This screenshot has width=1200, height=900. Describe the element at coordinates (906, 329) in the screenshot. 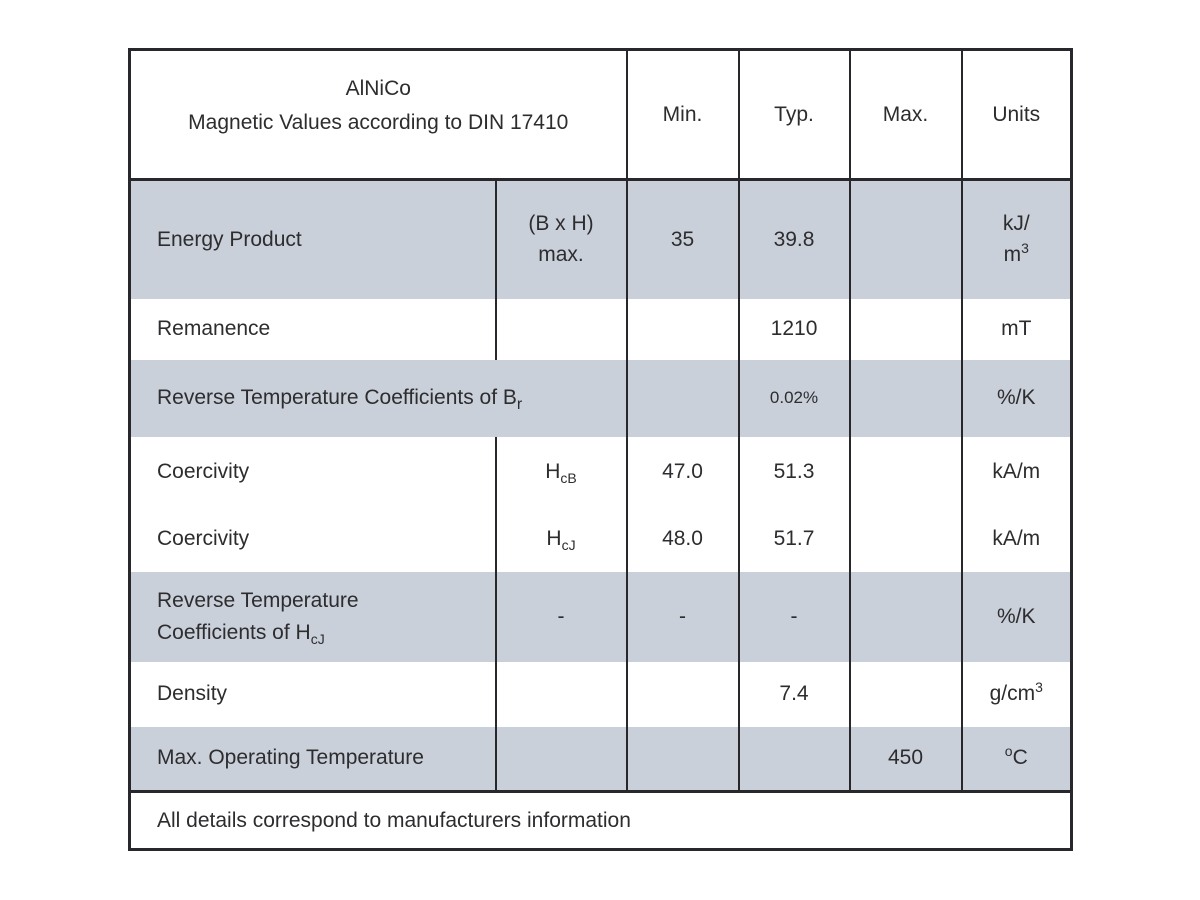

I see `cell-remanence-max` at that location.